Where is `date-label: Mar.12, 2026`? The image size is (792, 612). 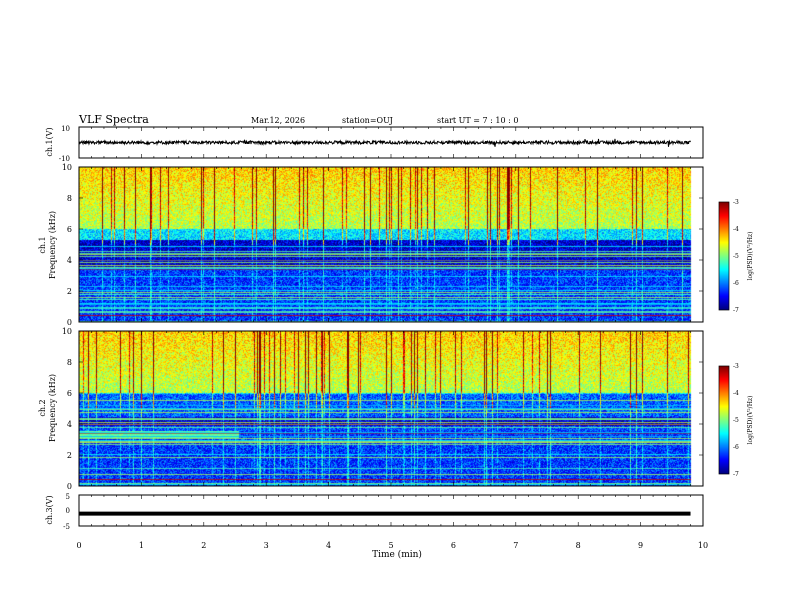
date-label: Mar.12, 2026 is located at coordinates (278, 120).